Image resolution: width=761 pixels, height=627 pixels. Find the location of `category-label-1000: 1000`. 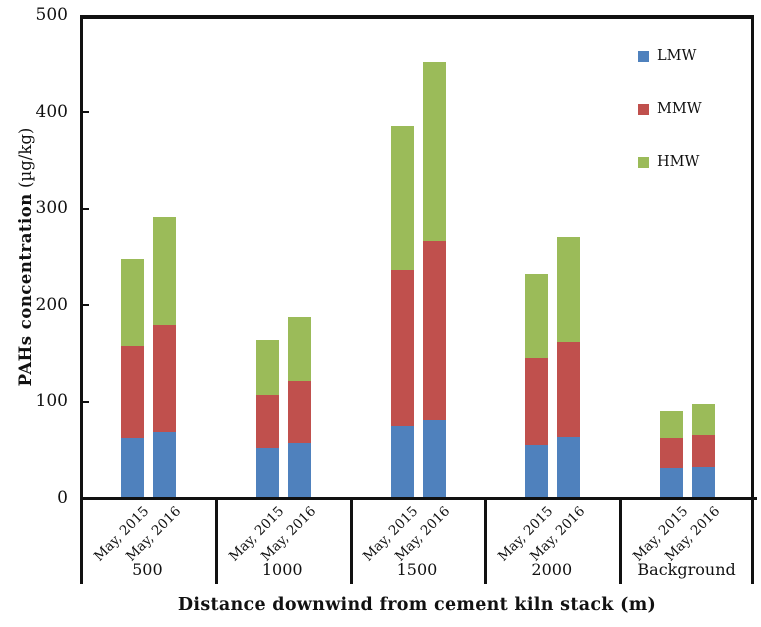

category-label-1000: 1000 is located at coordinates (282, 569).